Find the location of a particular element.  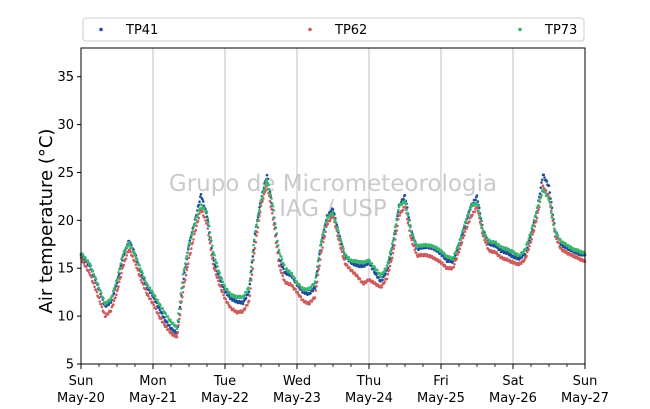

x-tick-label-date: May-26 is located at coordinates (513, 398).